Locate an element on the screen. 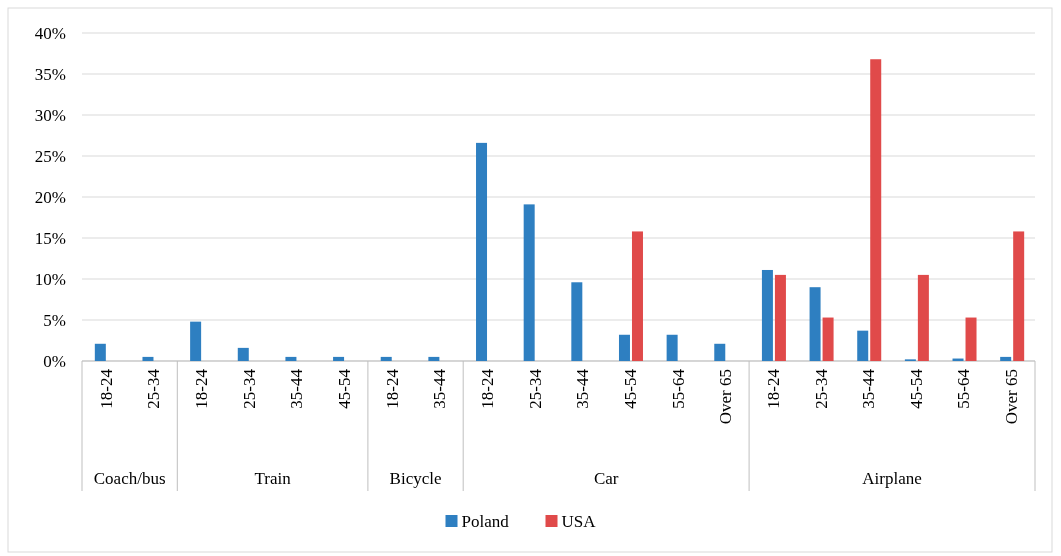  y-tick-label: 5% is located at coordinates (54, 320).